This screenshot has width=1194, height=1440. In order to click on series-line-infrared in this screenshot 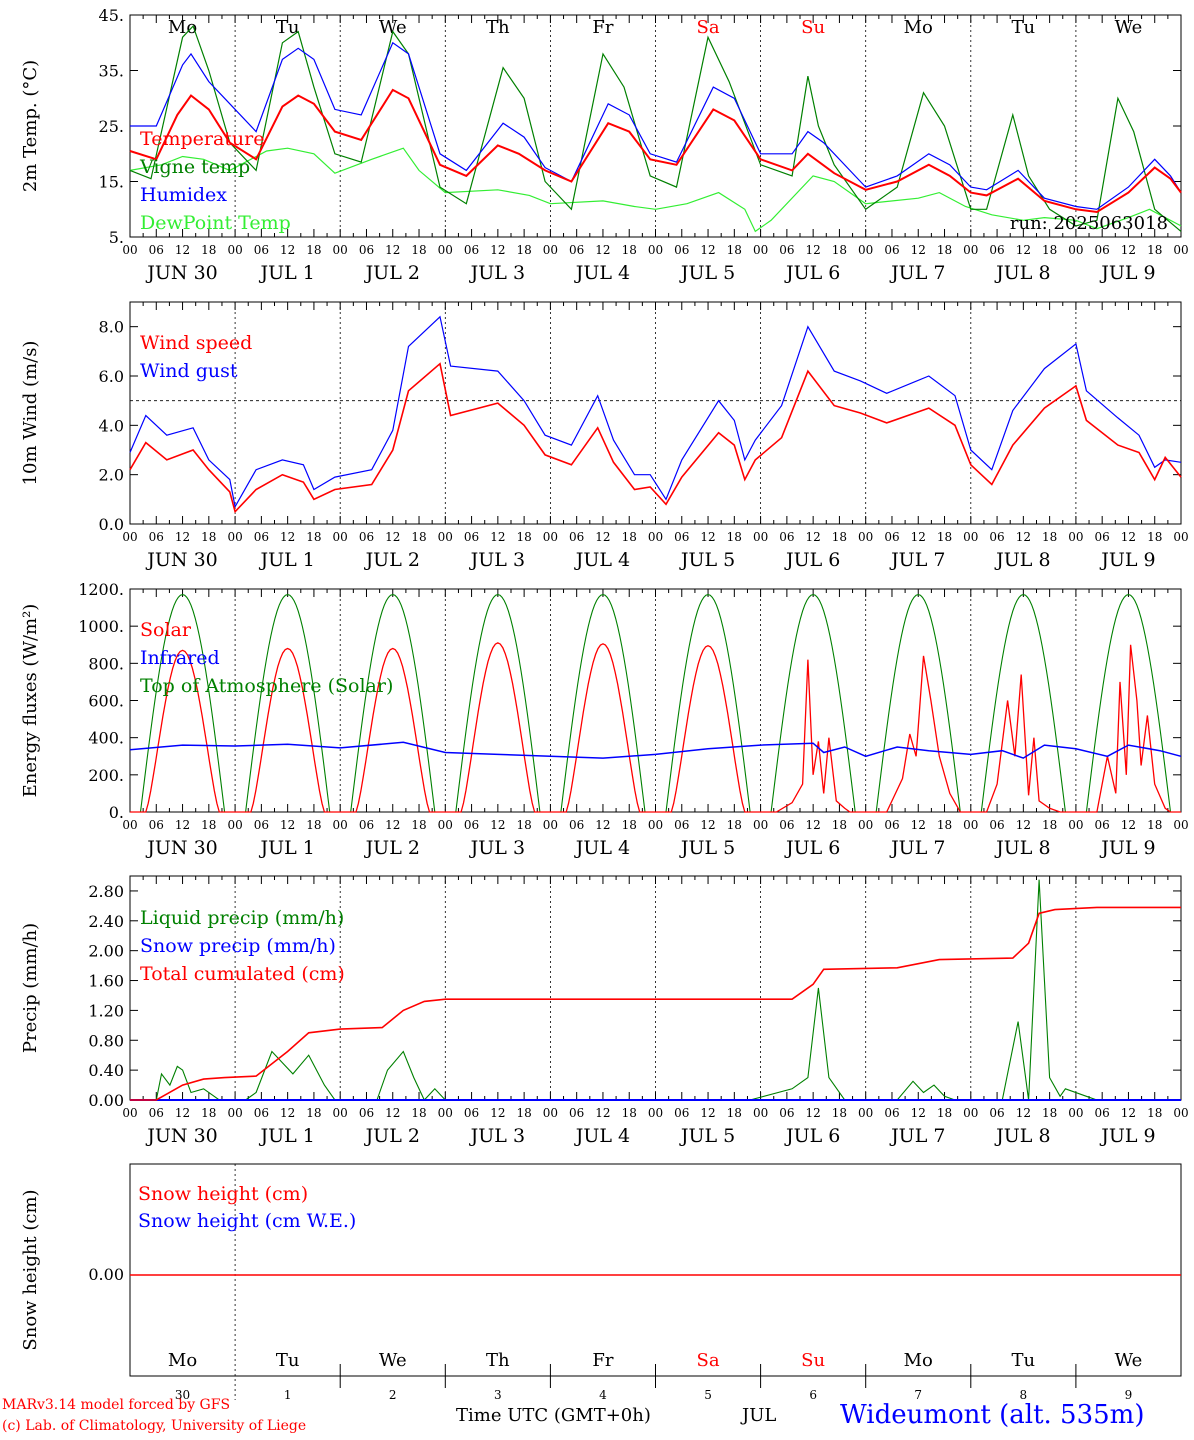, I will do `click(655, 750)`.